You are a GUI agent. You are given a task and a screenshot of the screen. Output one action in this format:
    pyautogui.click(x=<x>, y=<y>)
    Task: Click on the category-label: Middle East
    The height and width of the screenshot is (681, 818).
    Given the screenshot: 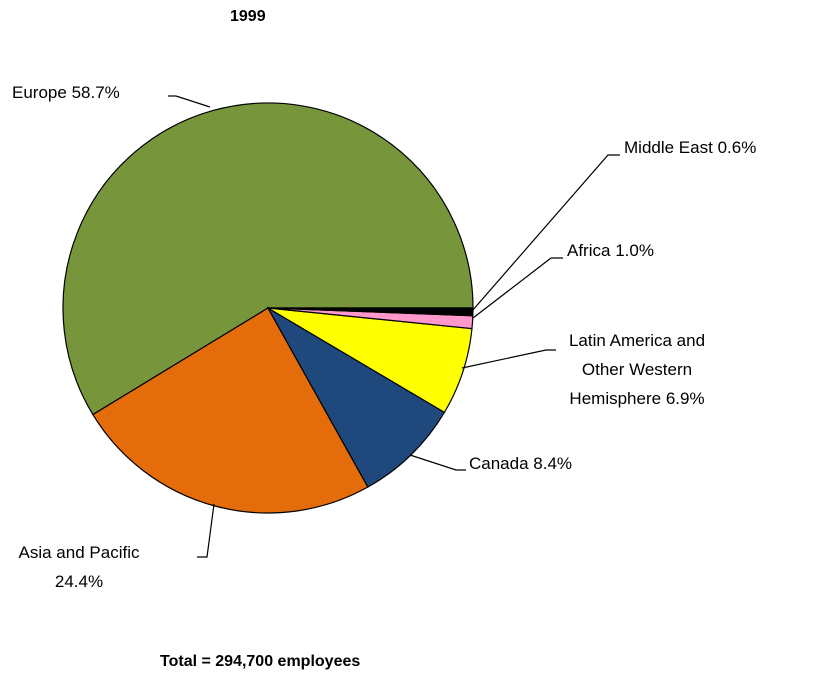 What is the action you would take?
    pyautogui.click(x=668, y=147)
    